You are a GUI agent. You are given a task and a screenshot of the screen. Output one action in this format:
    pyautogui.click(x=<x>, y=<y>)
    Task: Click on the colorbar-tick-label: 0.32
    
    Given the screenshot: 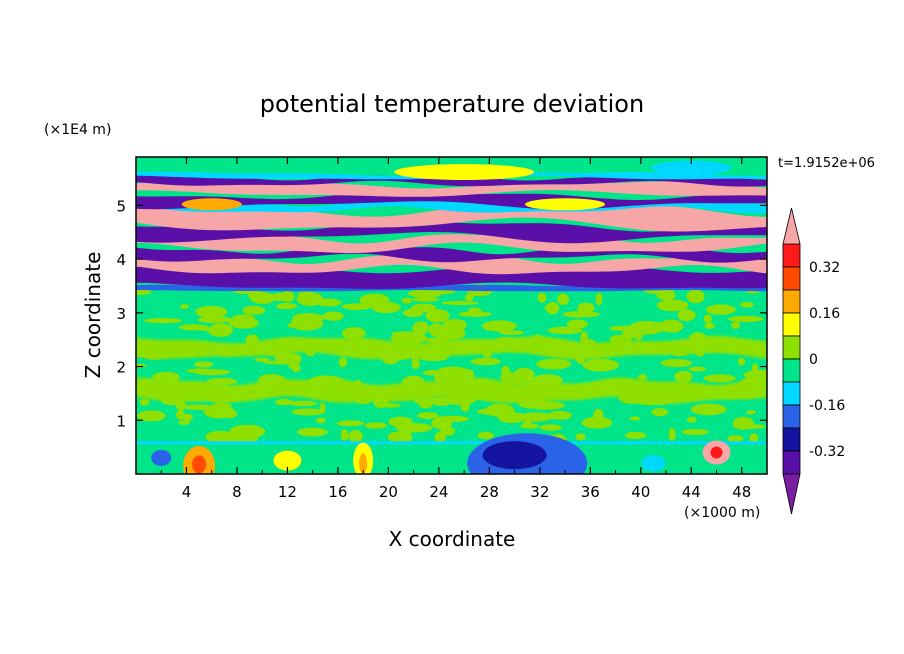 What is the action you would take?
    pyautogui.click(x=824, y=268)
    